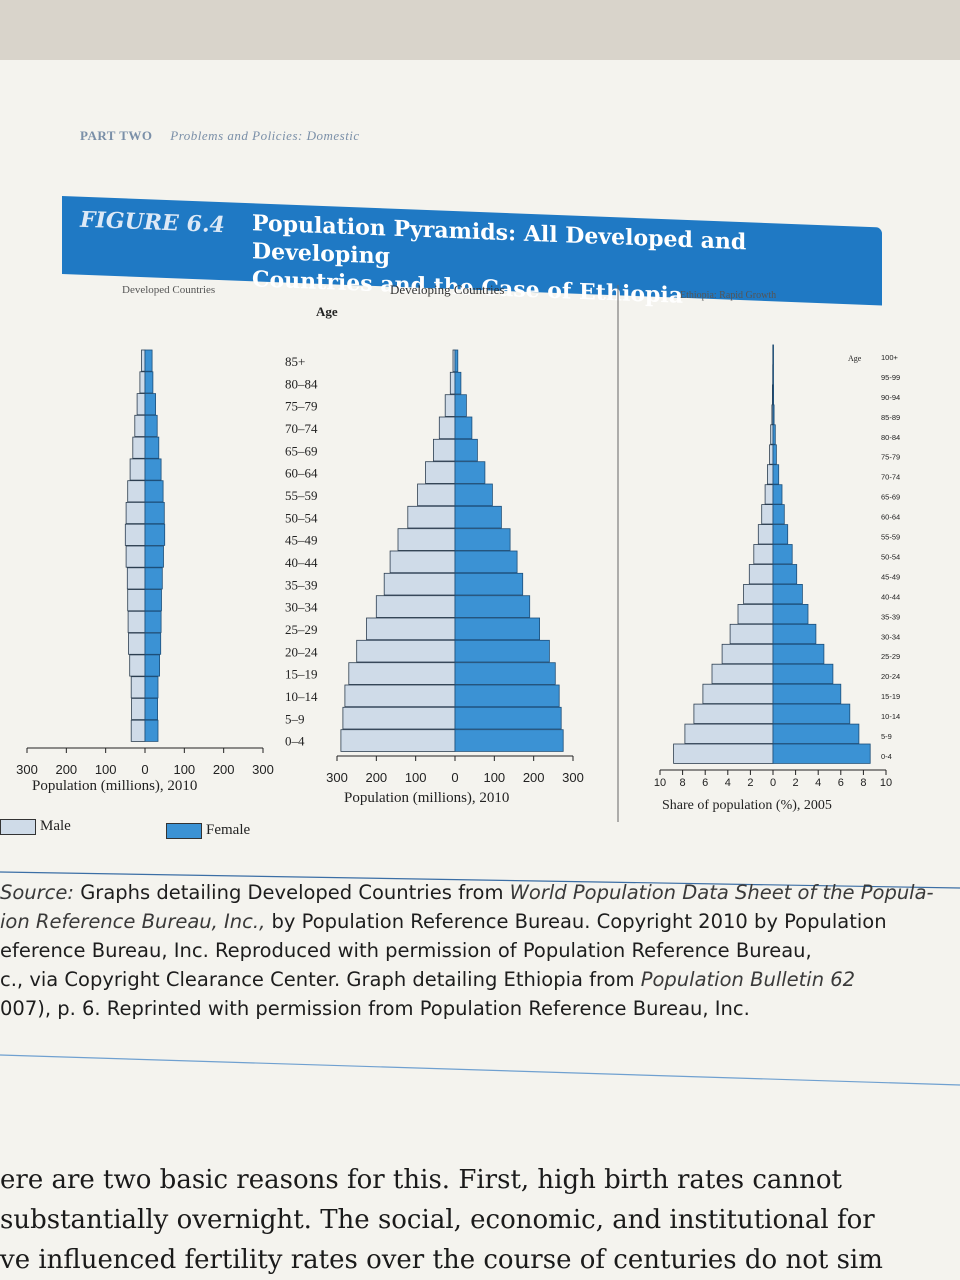  What do you see at coordinates (301, 383) in the screenshot?
I see `age-group-label: 80–84` at bounding box center [301, 383].